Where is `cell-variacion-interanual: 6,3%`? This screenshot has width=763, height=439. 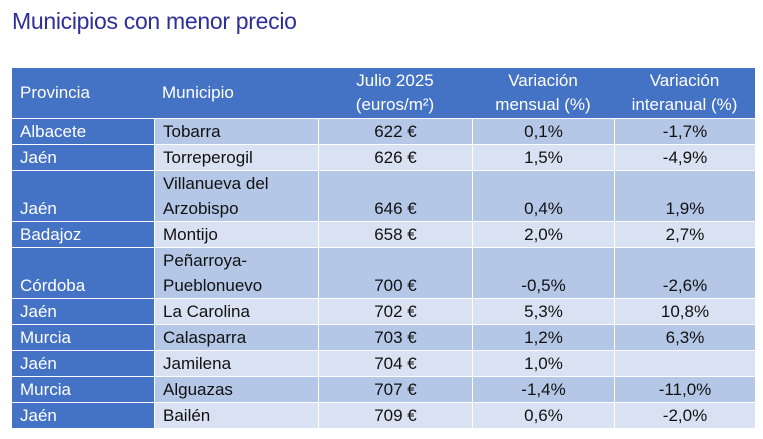
cell-variacion-interanual: 6,3% is located at coordinates (684, 337).